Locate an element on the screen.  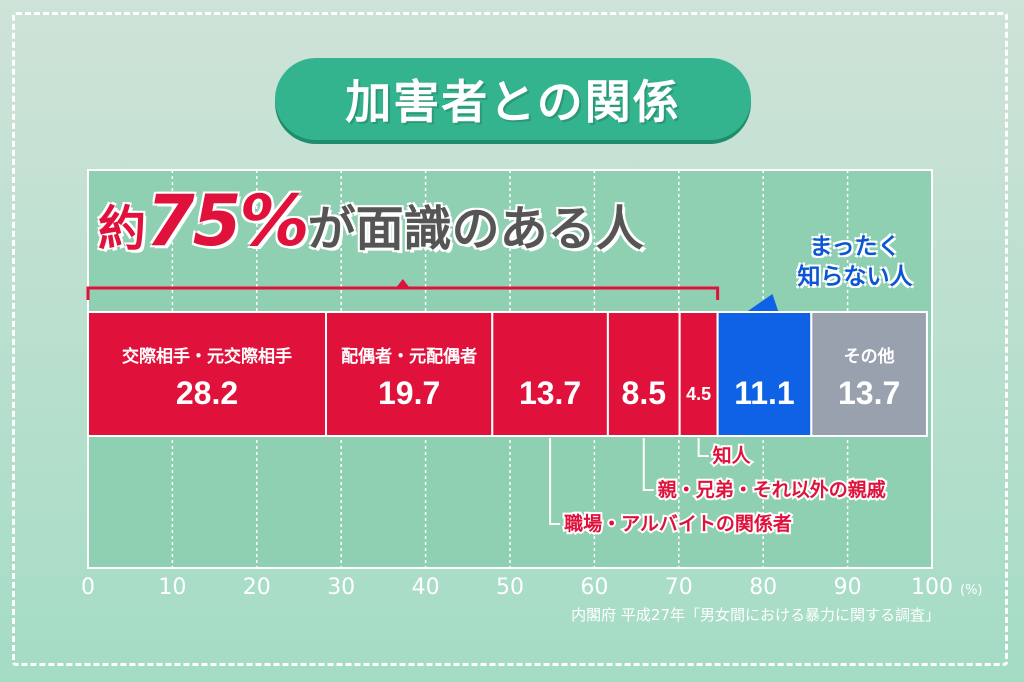
x-axis-unit: (%) is located at coordinates (971, 590).